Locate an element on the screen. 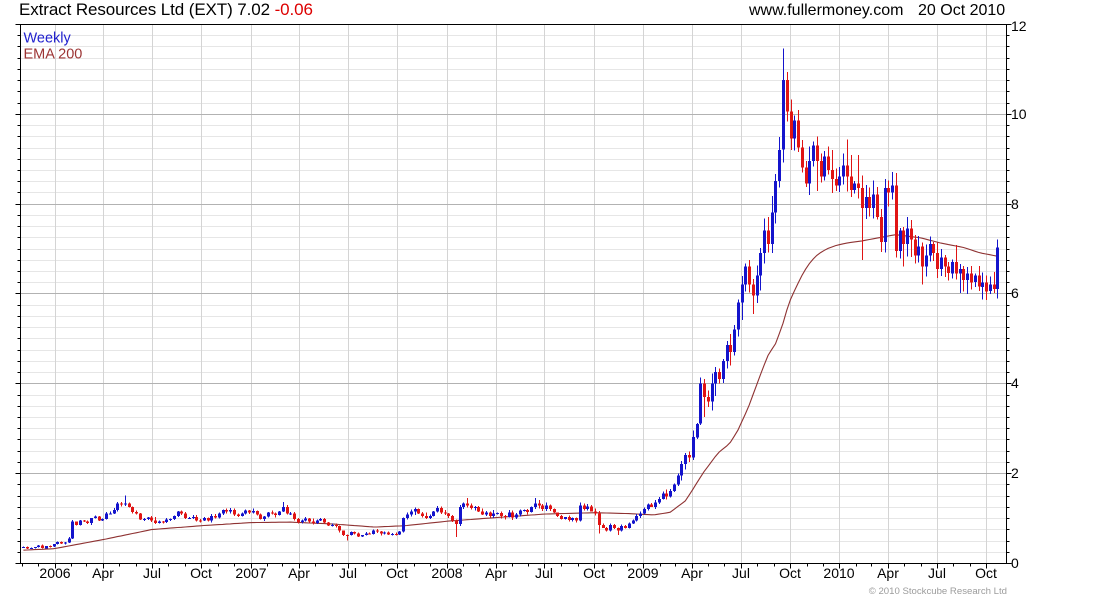 Image resolution: width=1100 pixels, height=600 pixels. svg-text: 2006 is located at coordinates (54, 573).